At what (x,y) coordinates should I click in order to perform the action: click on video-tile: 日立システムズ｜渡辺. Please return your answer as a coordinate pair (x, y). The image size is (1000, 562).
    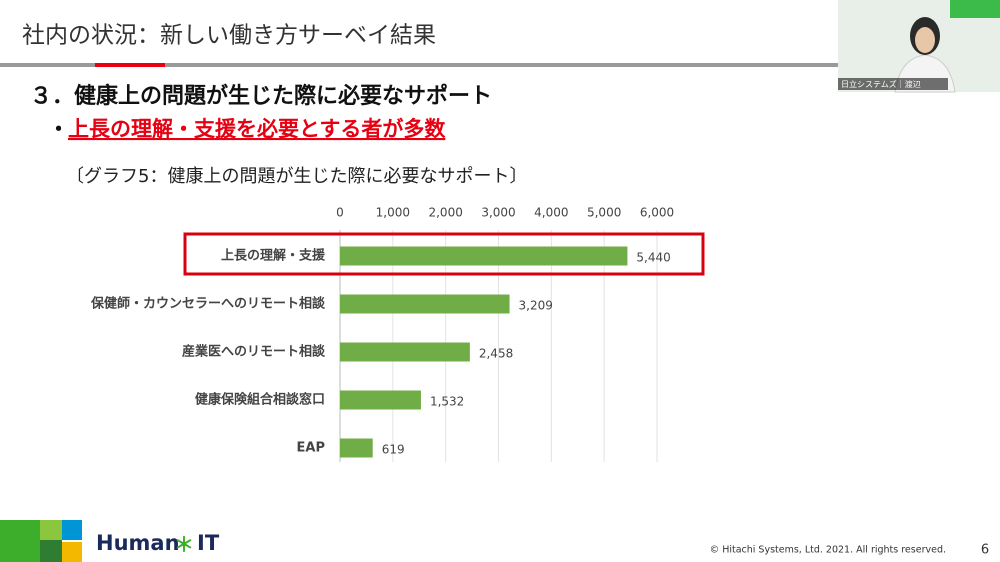
    Looking at the image, I should click on (919, 46).